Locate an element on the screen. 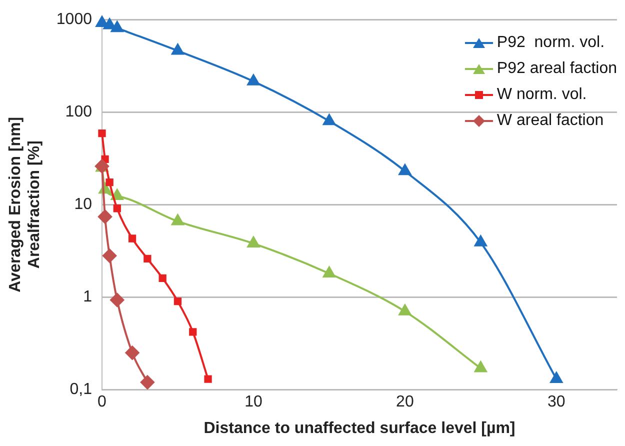 Image resolution: width=625 pixels, height=446 pixels. y-tick-label: 0,1 is located at coordinates (81, 389).